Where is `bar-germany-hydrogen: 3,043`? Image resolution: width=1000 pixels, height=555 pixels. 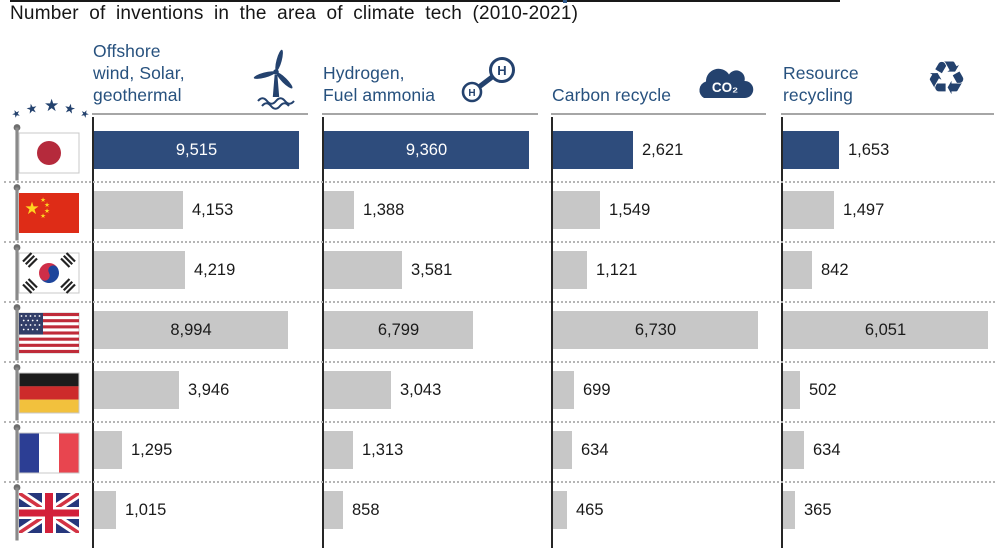 bar-germany-hydrogen: 3,043 is located at coordinates (432, 391).